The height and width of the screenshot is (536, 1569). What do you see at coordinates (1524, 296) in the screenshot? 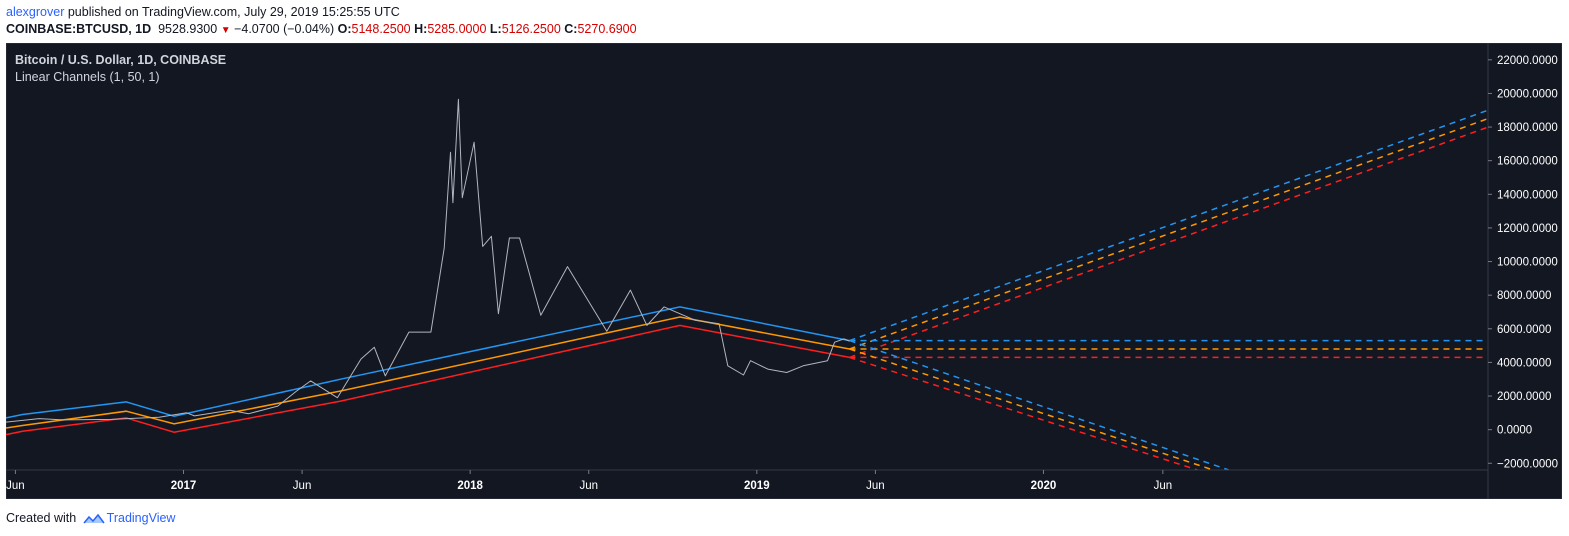
I see `price-tick-label: 8000.0000` at bounding box center [1524, 296].